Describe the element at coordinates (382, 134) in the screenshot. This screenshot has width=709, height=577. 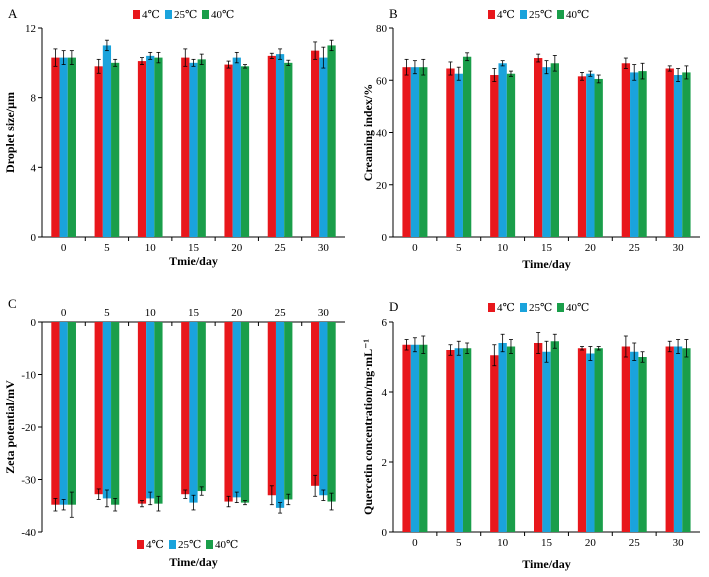
I see `y-tick-label-b: 40` at that location.